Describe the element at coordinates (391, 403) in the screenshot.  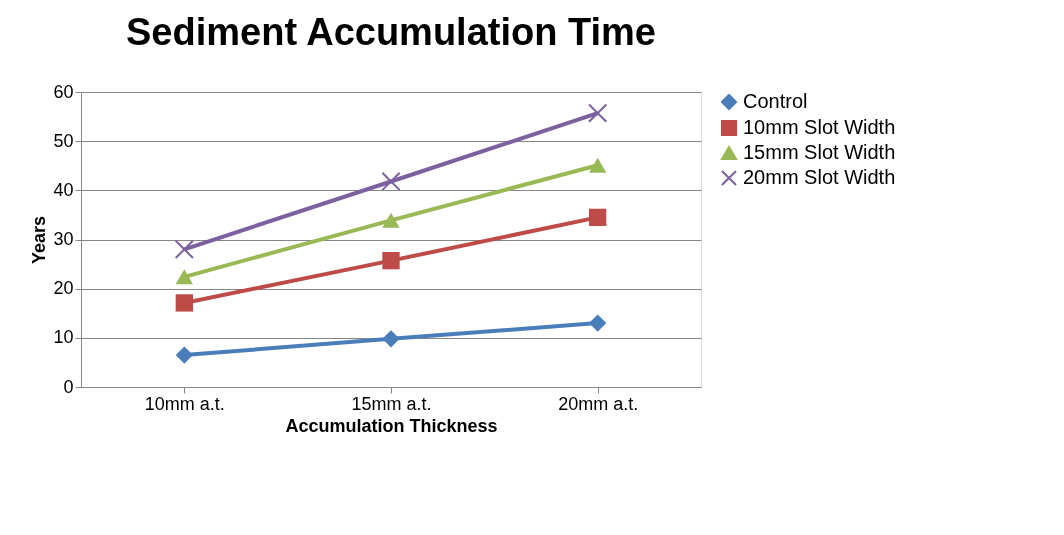
I see `x-tick-label: 15mm a.t.` at that location.